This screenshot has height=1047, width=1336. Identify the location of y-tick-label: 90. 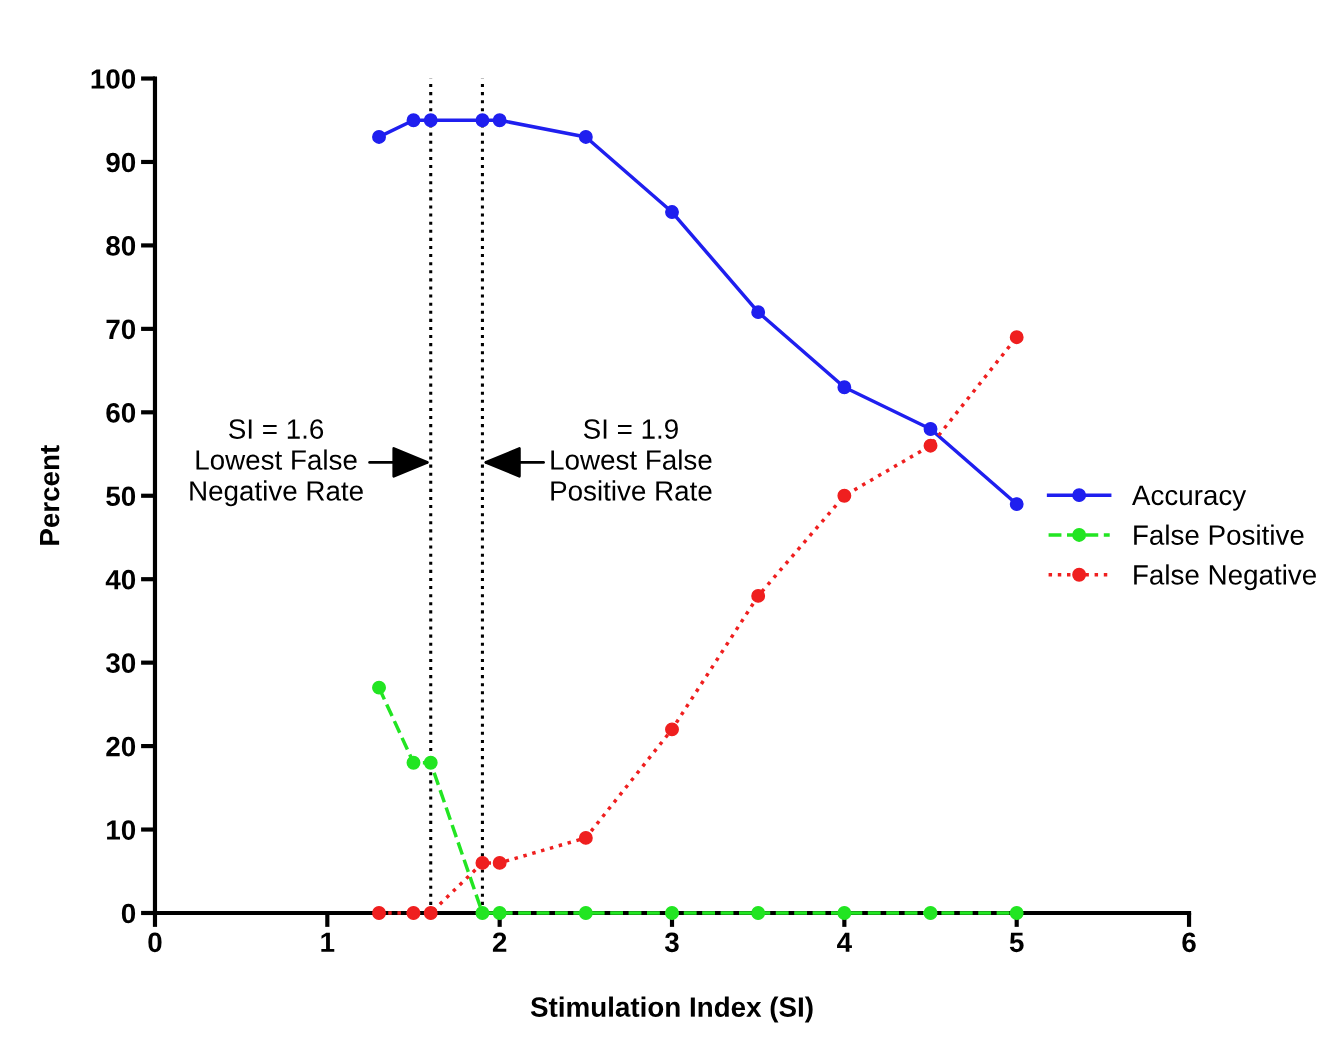
(121, 162).